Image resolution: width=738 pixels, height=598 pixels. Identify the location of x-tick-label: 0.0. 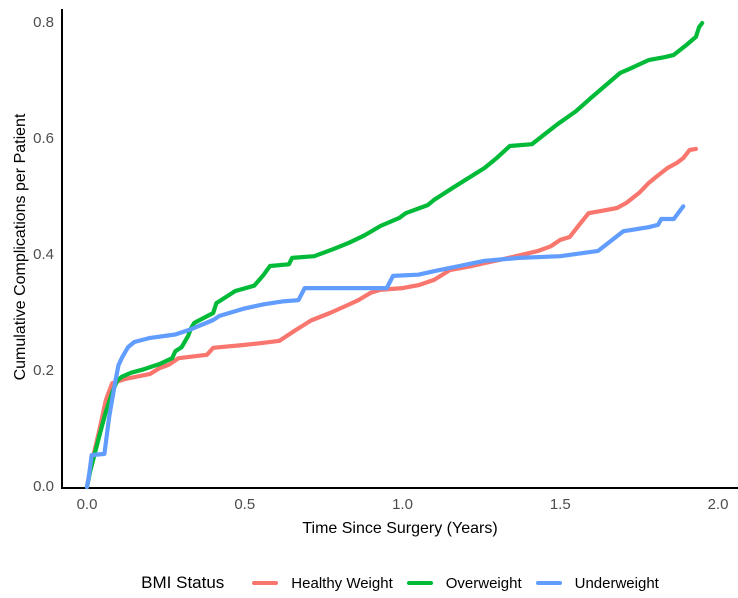
(87, 504).